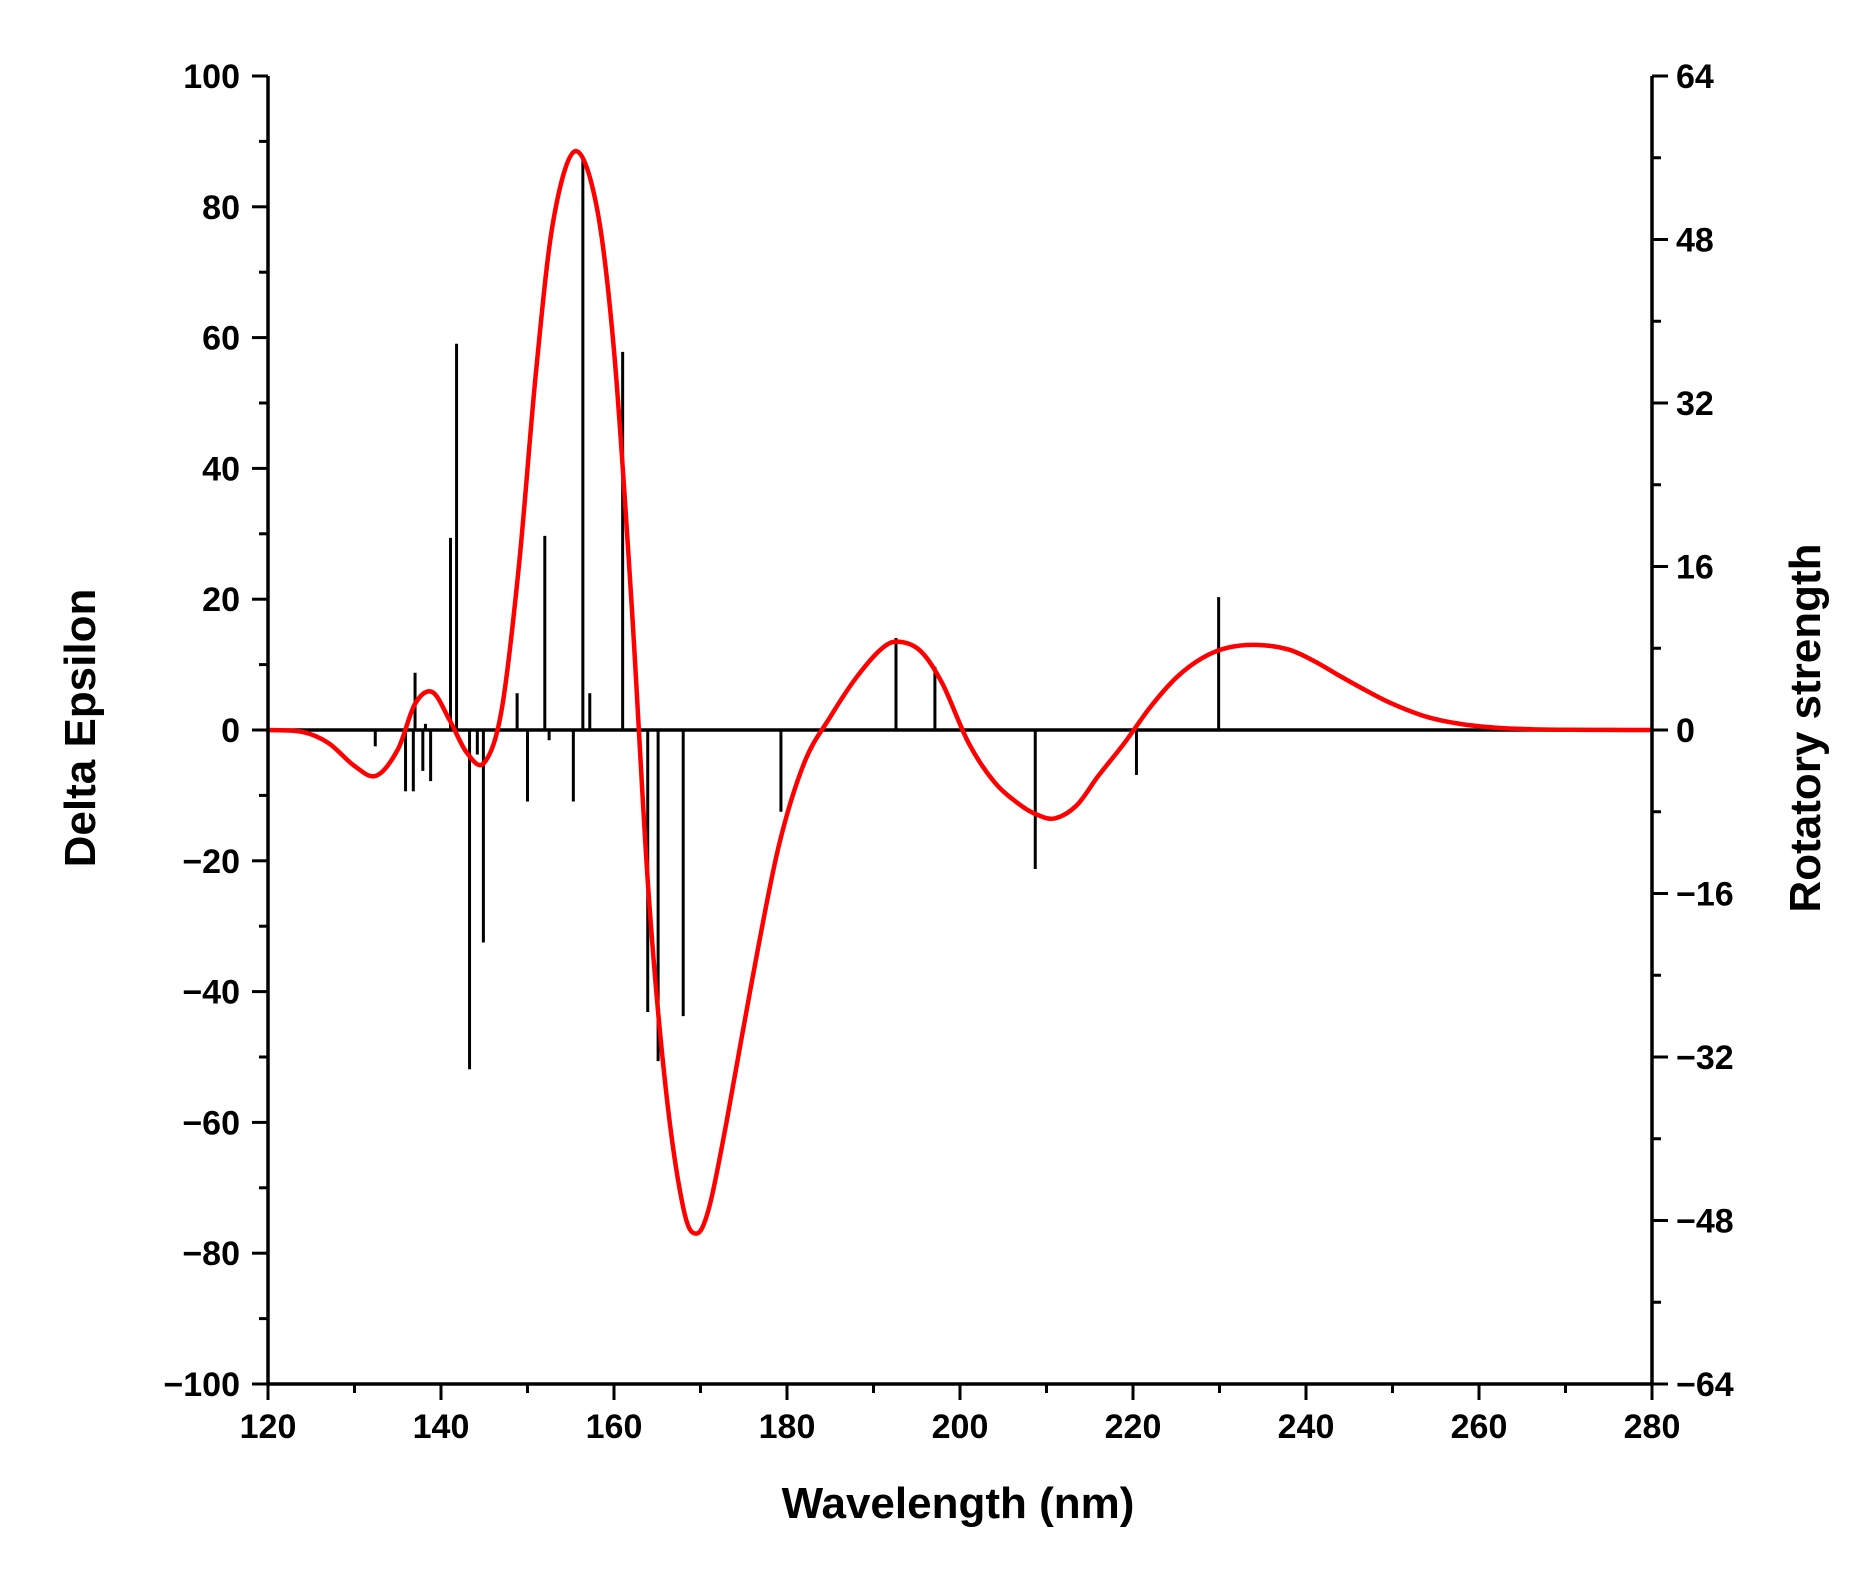 The height and width of the screenshot is (1577, 1876). I want to click on y-tick-label: 0, so click(230, 731).